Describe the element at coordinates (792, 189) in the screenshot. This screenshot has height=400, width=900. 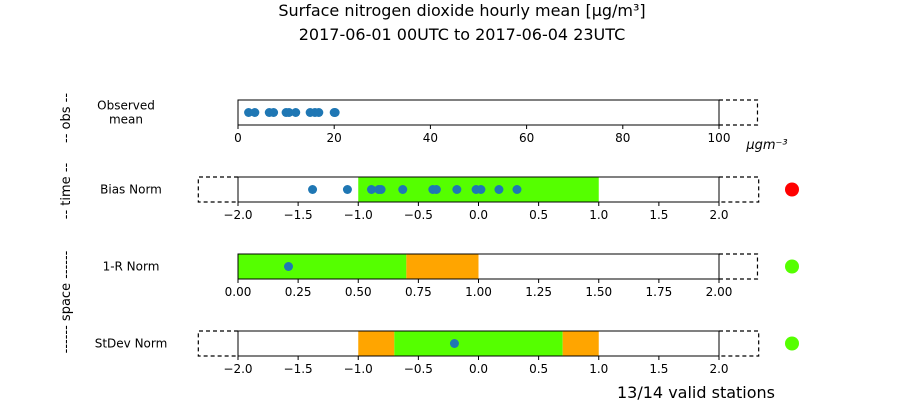
I see `status-indicator-bad` at that location.